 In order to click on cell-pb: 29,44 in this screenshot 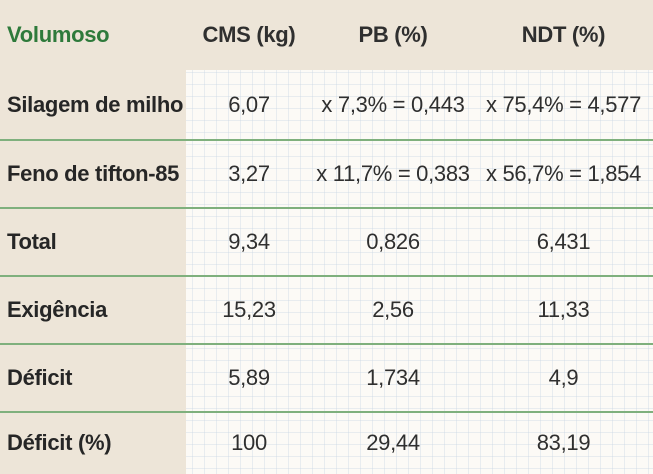, I will do `click(393, 442)`.